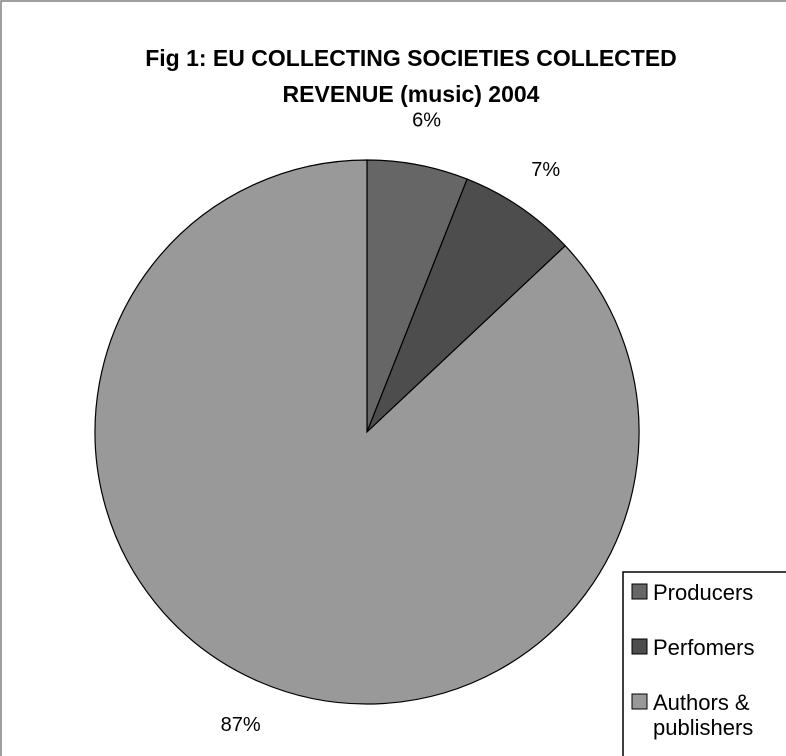  I want to click on legend-label-2-line-1: publishers, so click(703, 727).